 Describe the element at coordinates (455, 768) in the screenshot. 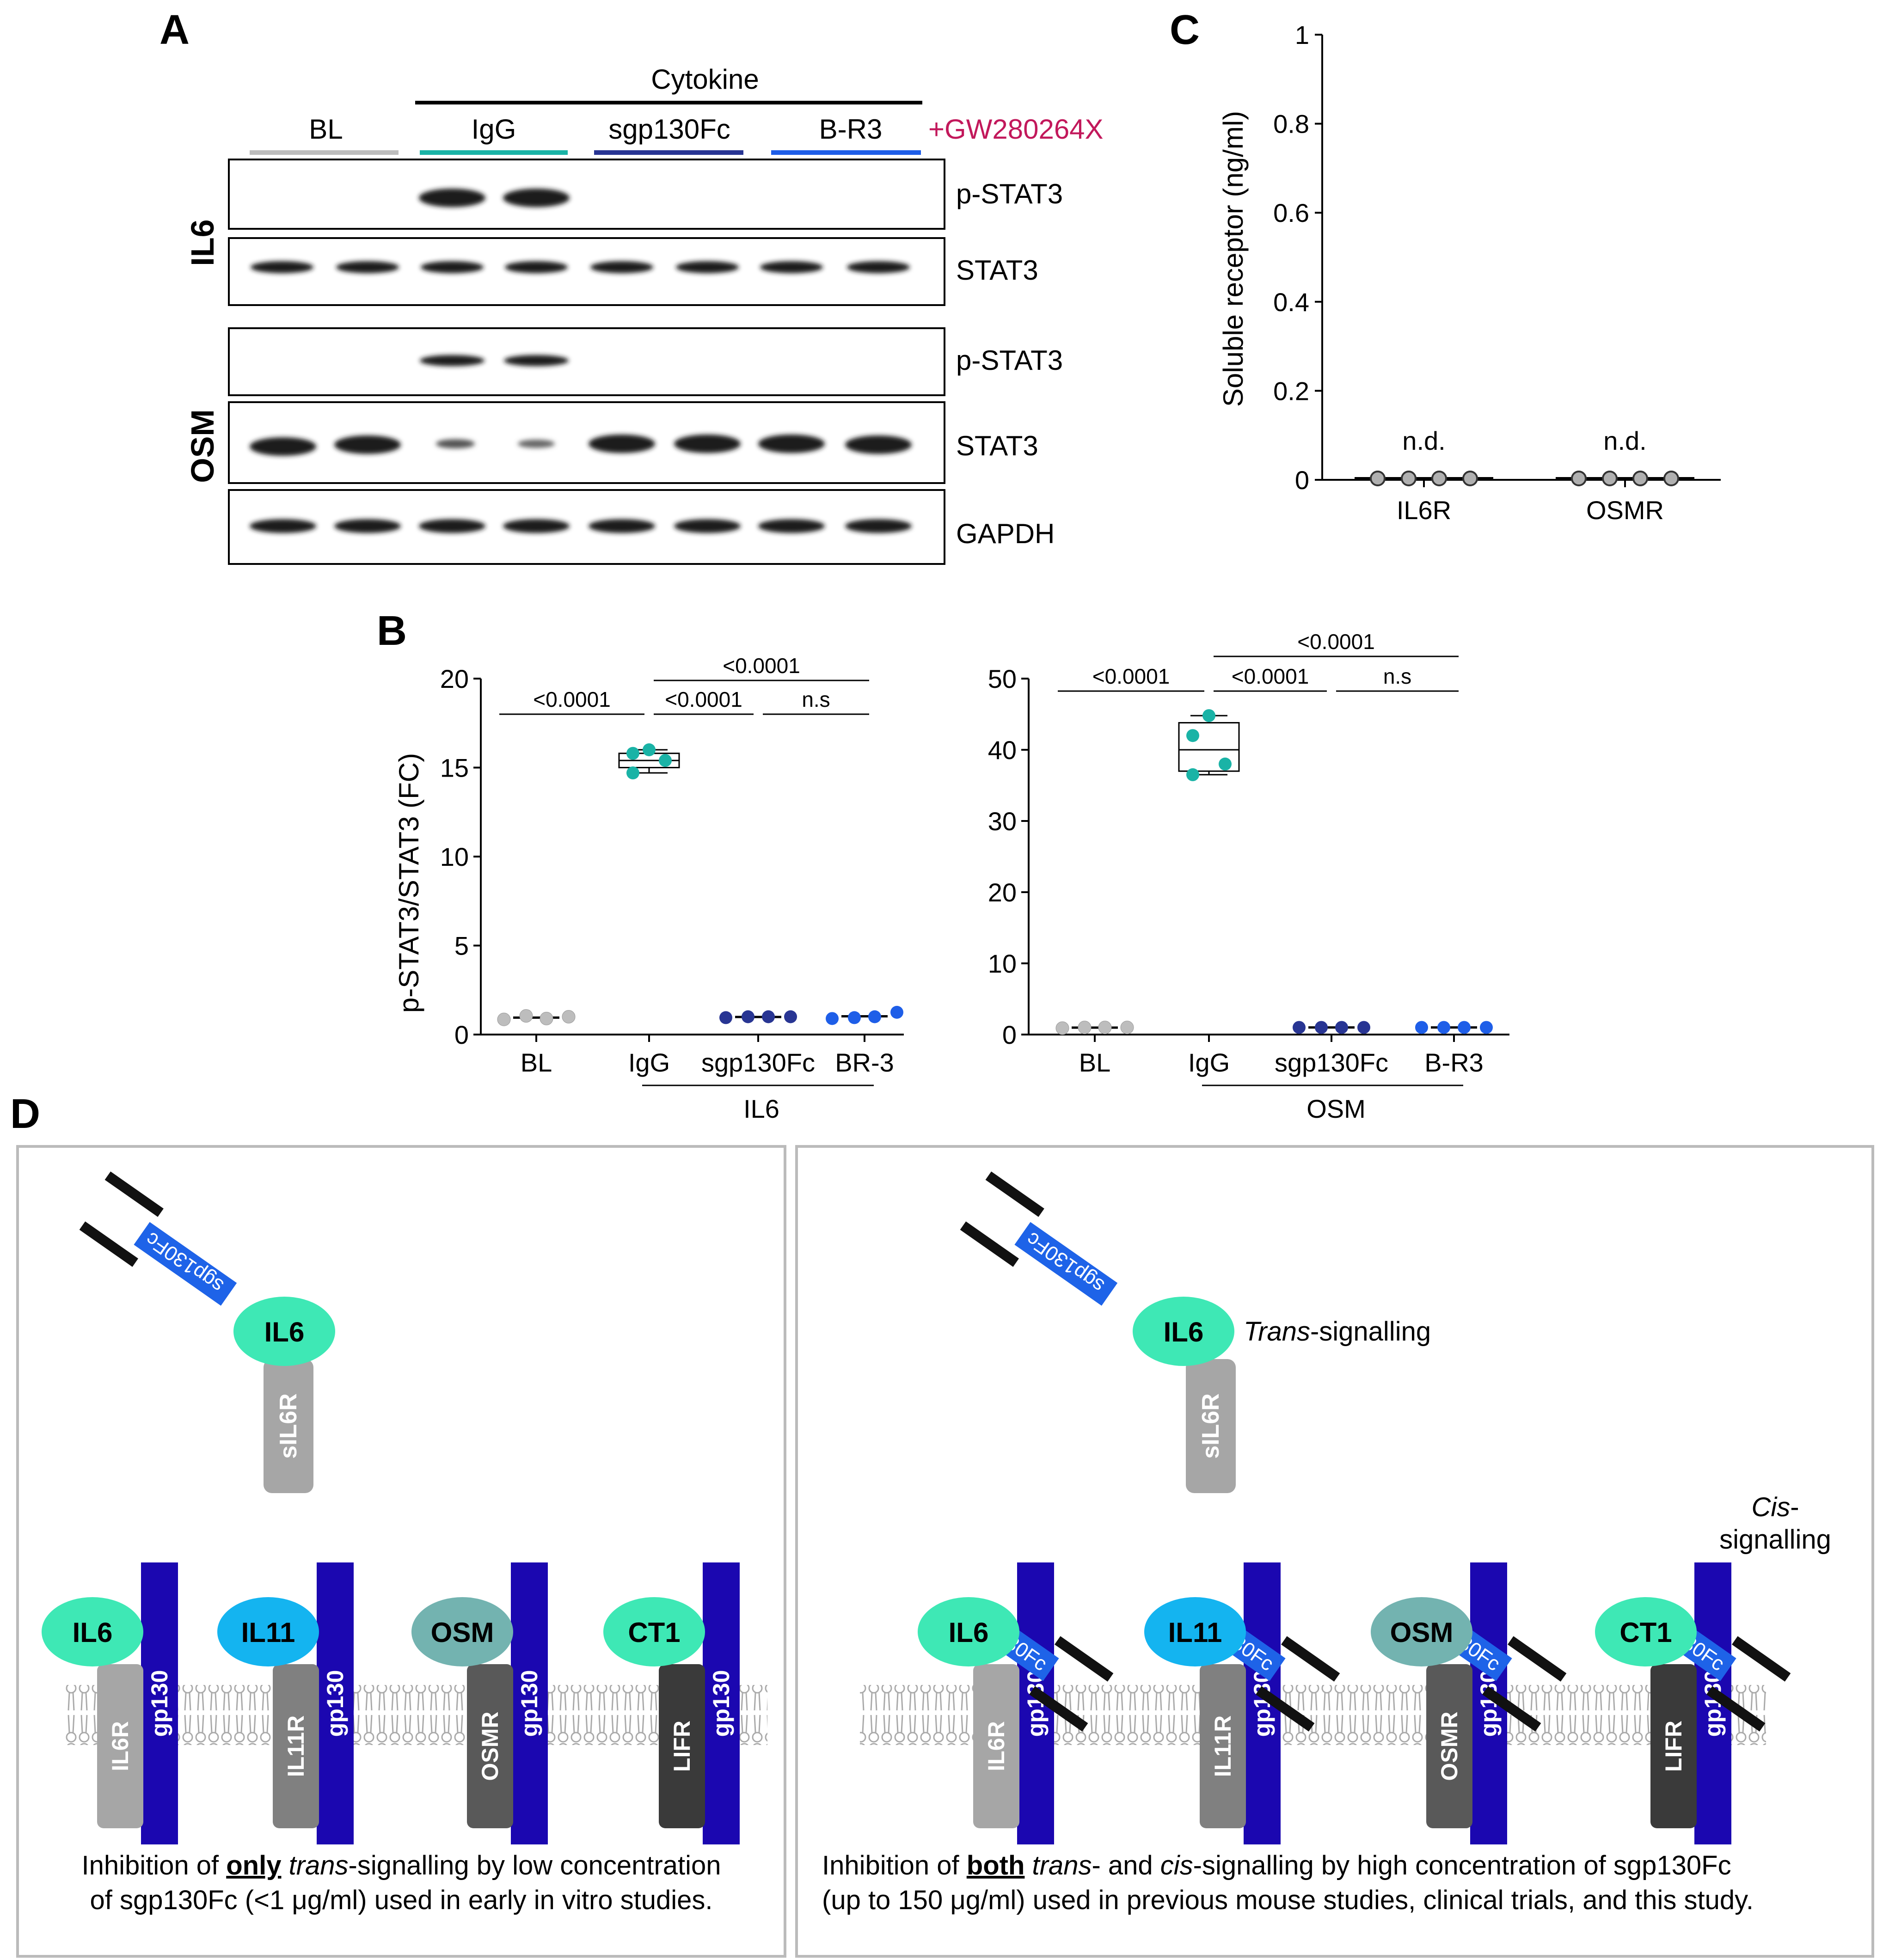

I see `y-tick-label: 15` at that location.